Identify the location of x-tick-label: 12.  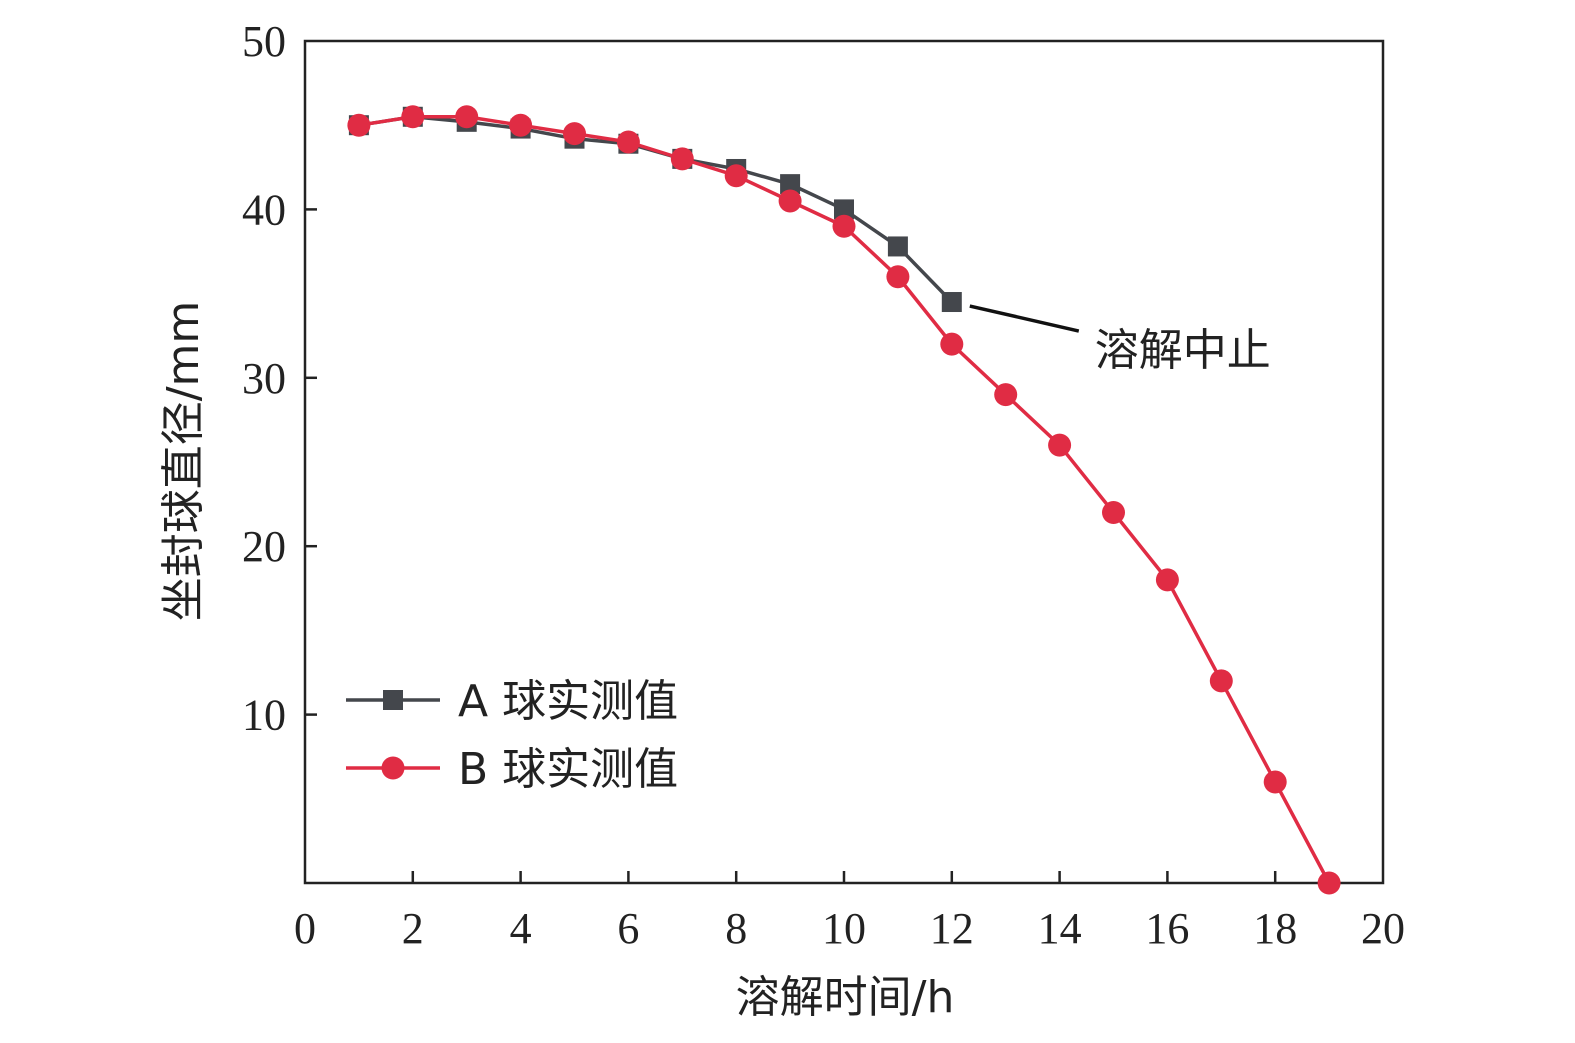
(952, 928).